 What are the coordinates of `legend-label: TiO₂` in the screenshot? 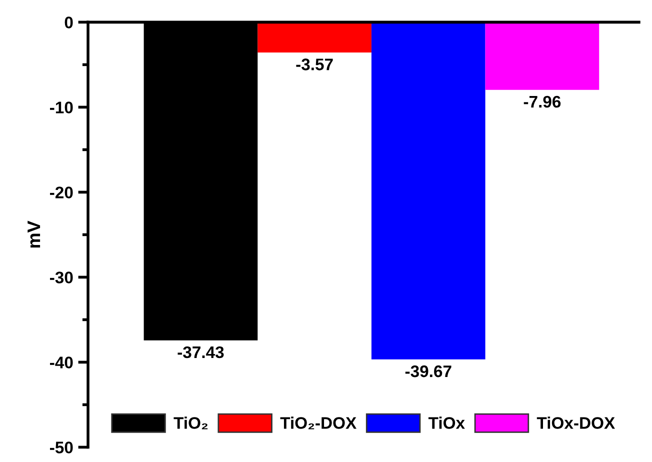 It's located at (191, 423).